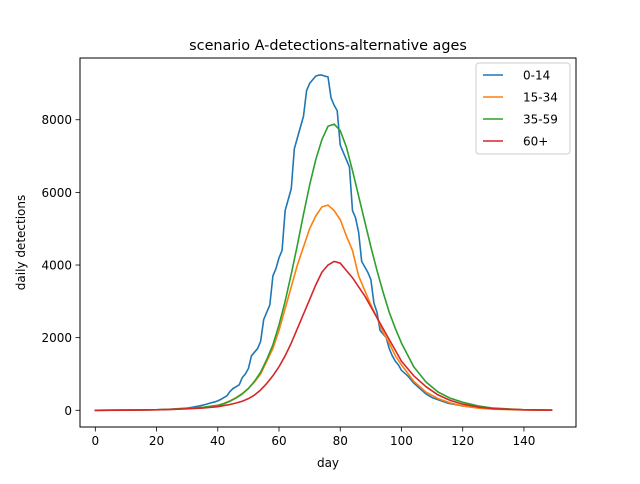  I want to click on legend-box, so click(523, 108).